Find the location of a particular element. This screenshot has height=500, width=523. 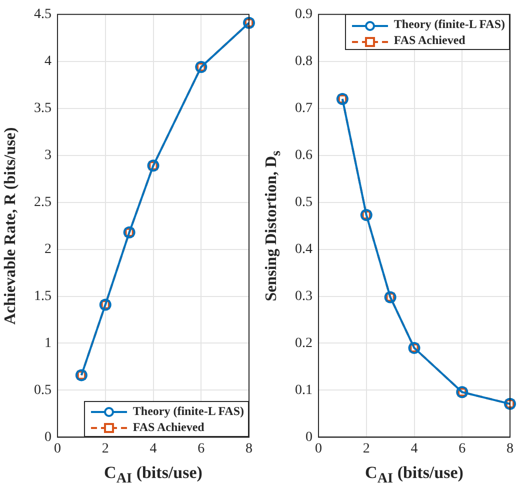

y-tick-label: 4 is located at coordinates (48, 62).